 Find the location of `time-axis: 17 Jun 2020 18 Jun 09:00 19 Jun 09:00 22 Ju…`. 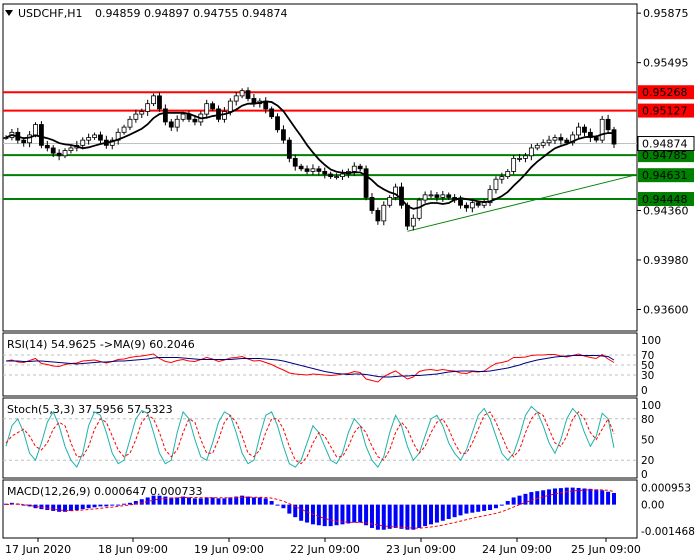

time-axis: 17 Jun 2020 18 Jun 09:00 19 Jun 09:00 22 Ju… is located at coordinates (323, 547).